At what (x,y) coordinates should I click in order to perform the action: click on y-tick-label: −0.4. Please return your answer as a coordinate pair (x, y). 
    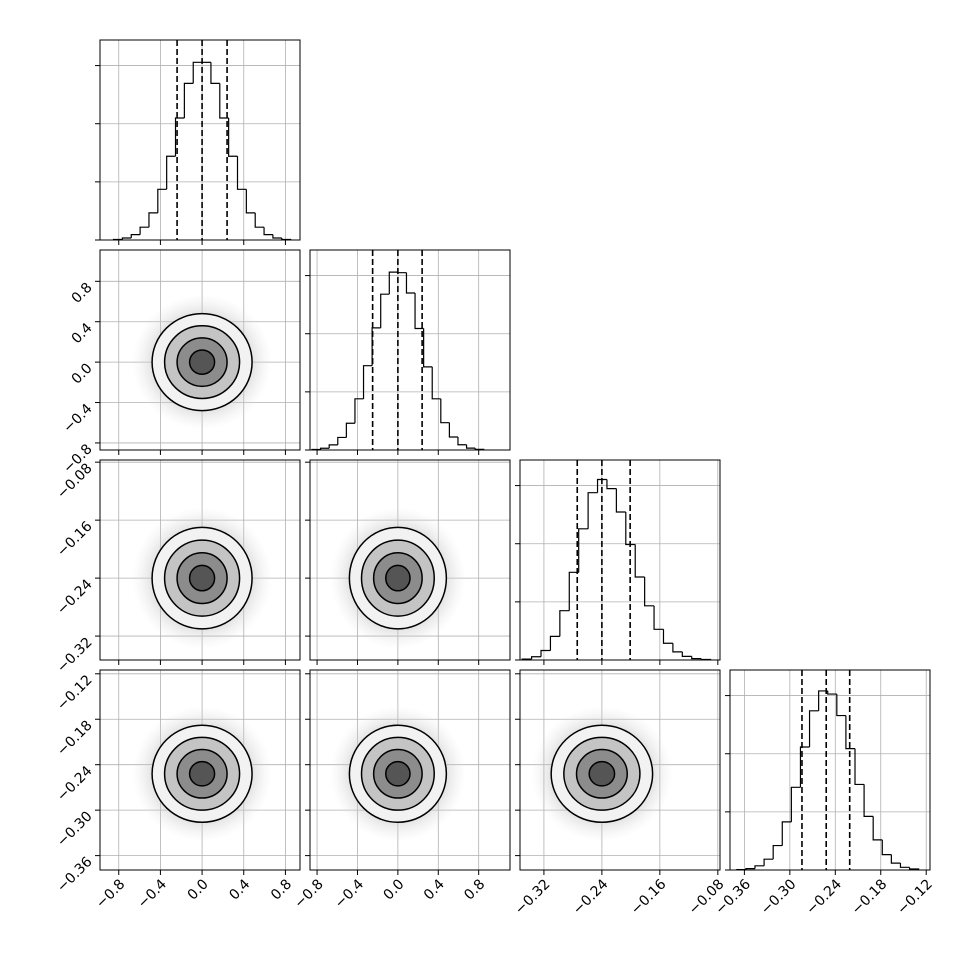
    Looking at the image, I should click on (77, 418).